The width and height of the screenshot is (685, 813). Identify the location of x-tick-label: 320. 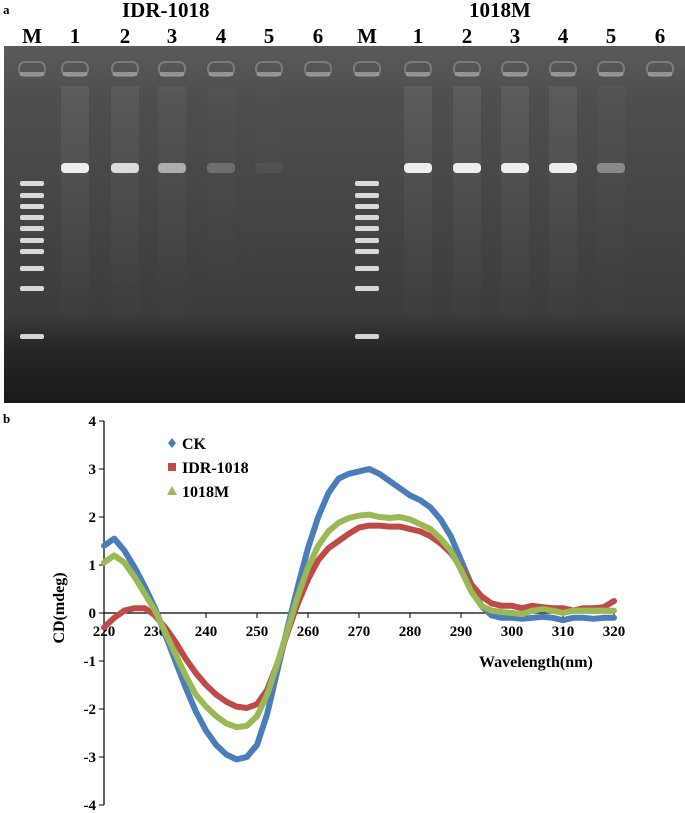
(614, 632).